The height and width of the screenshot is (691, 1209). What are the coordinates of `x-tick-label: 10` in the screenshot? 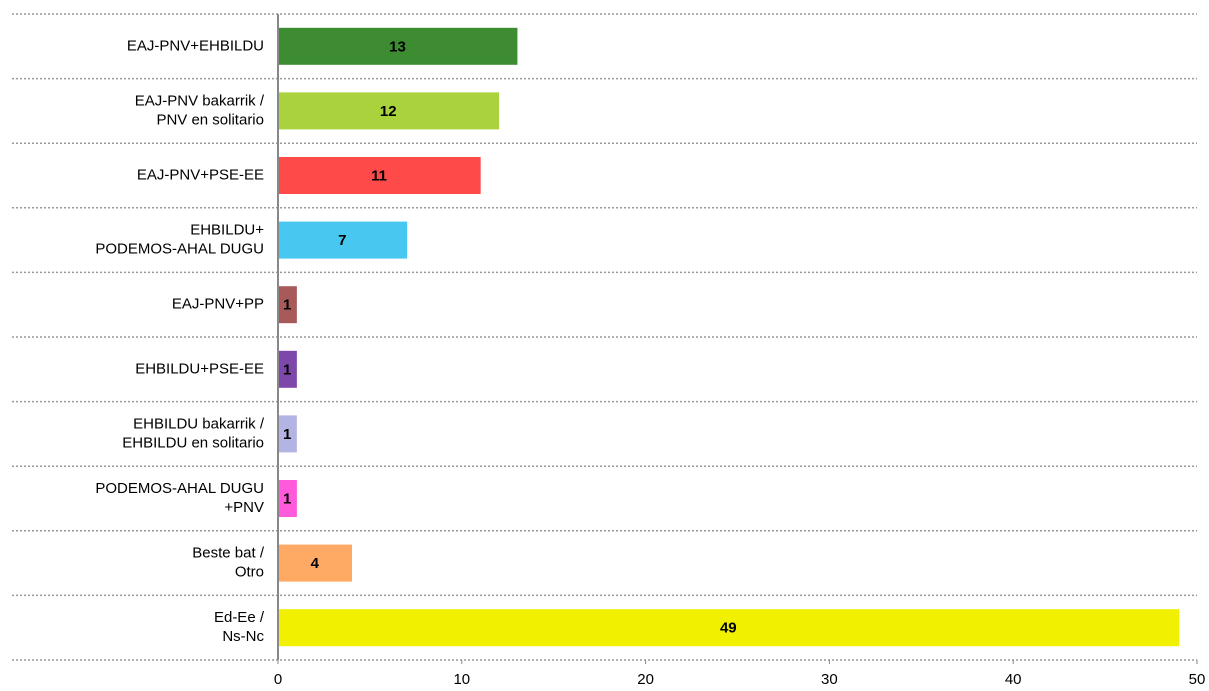 It's located at (461, 679).